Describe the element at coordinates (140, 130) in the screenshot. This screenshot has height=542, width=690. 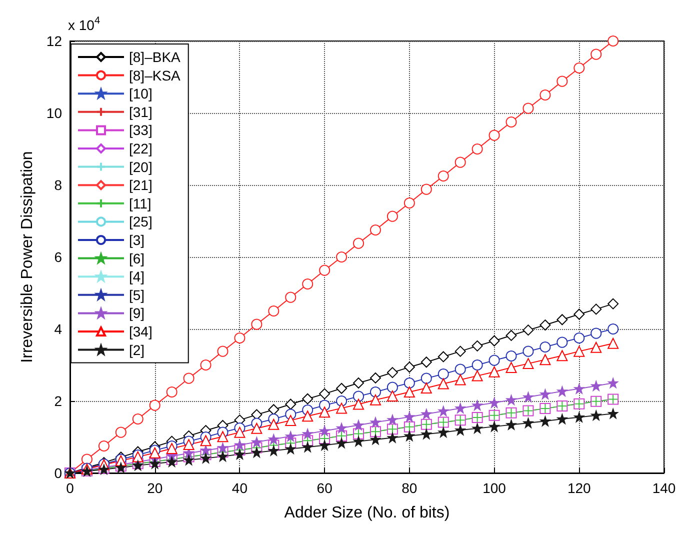
I see `legend-label: [33]` at that location.